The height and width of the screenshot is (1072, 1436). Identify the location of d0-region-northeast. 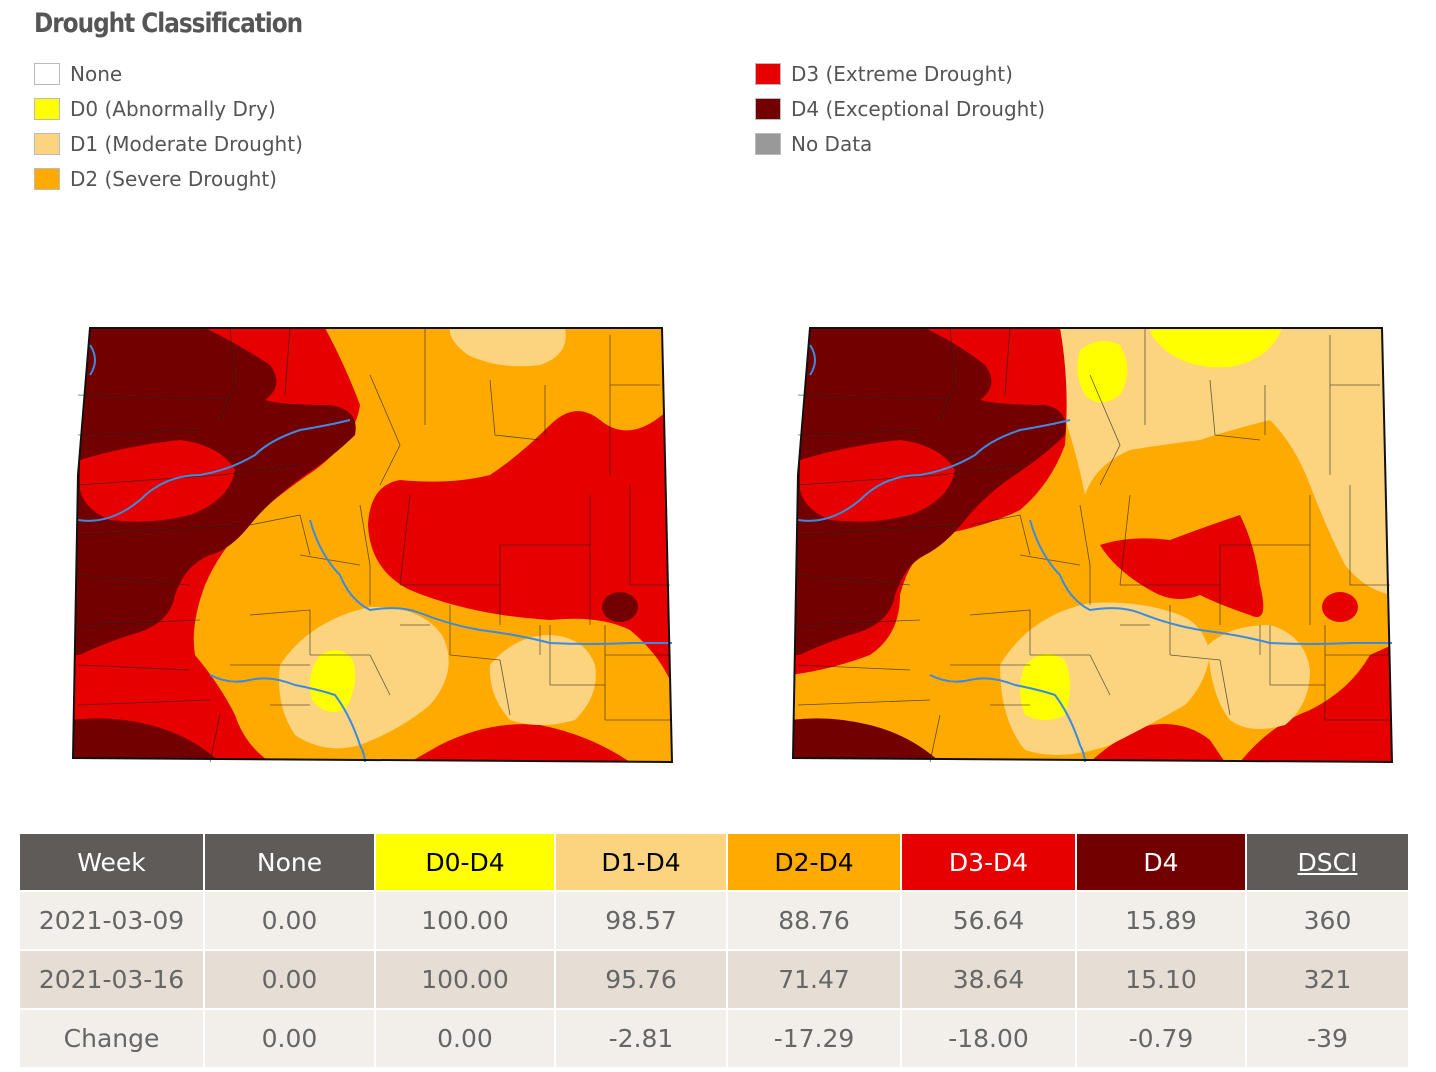
(1216, 348).